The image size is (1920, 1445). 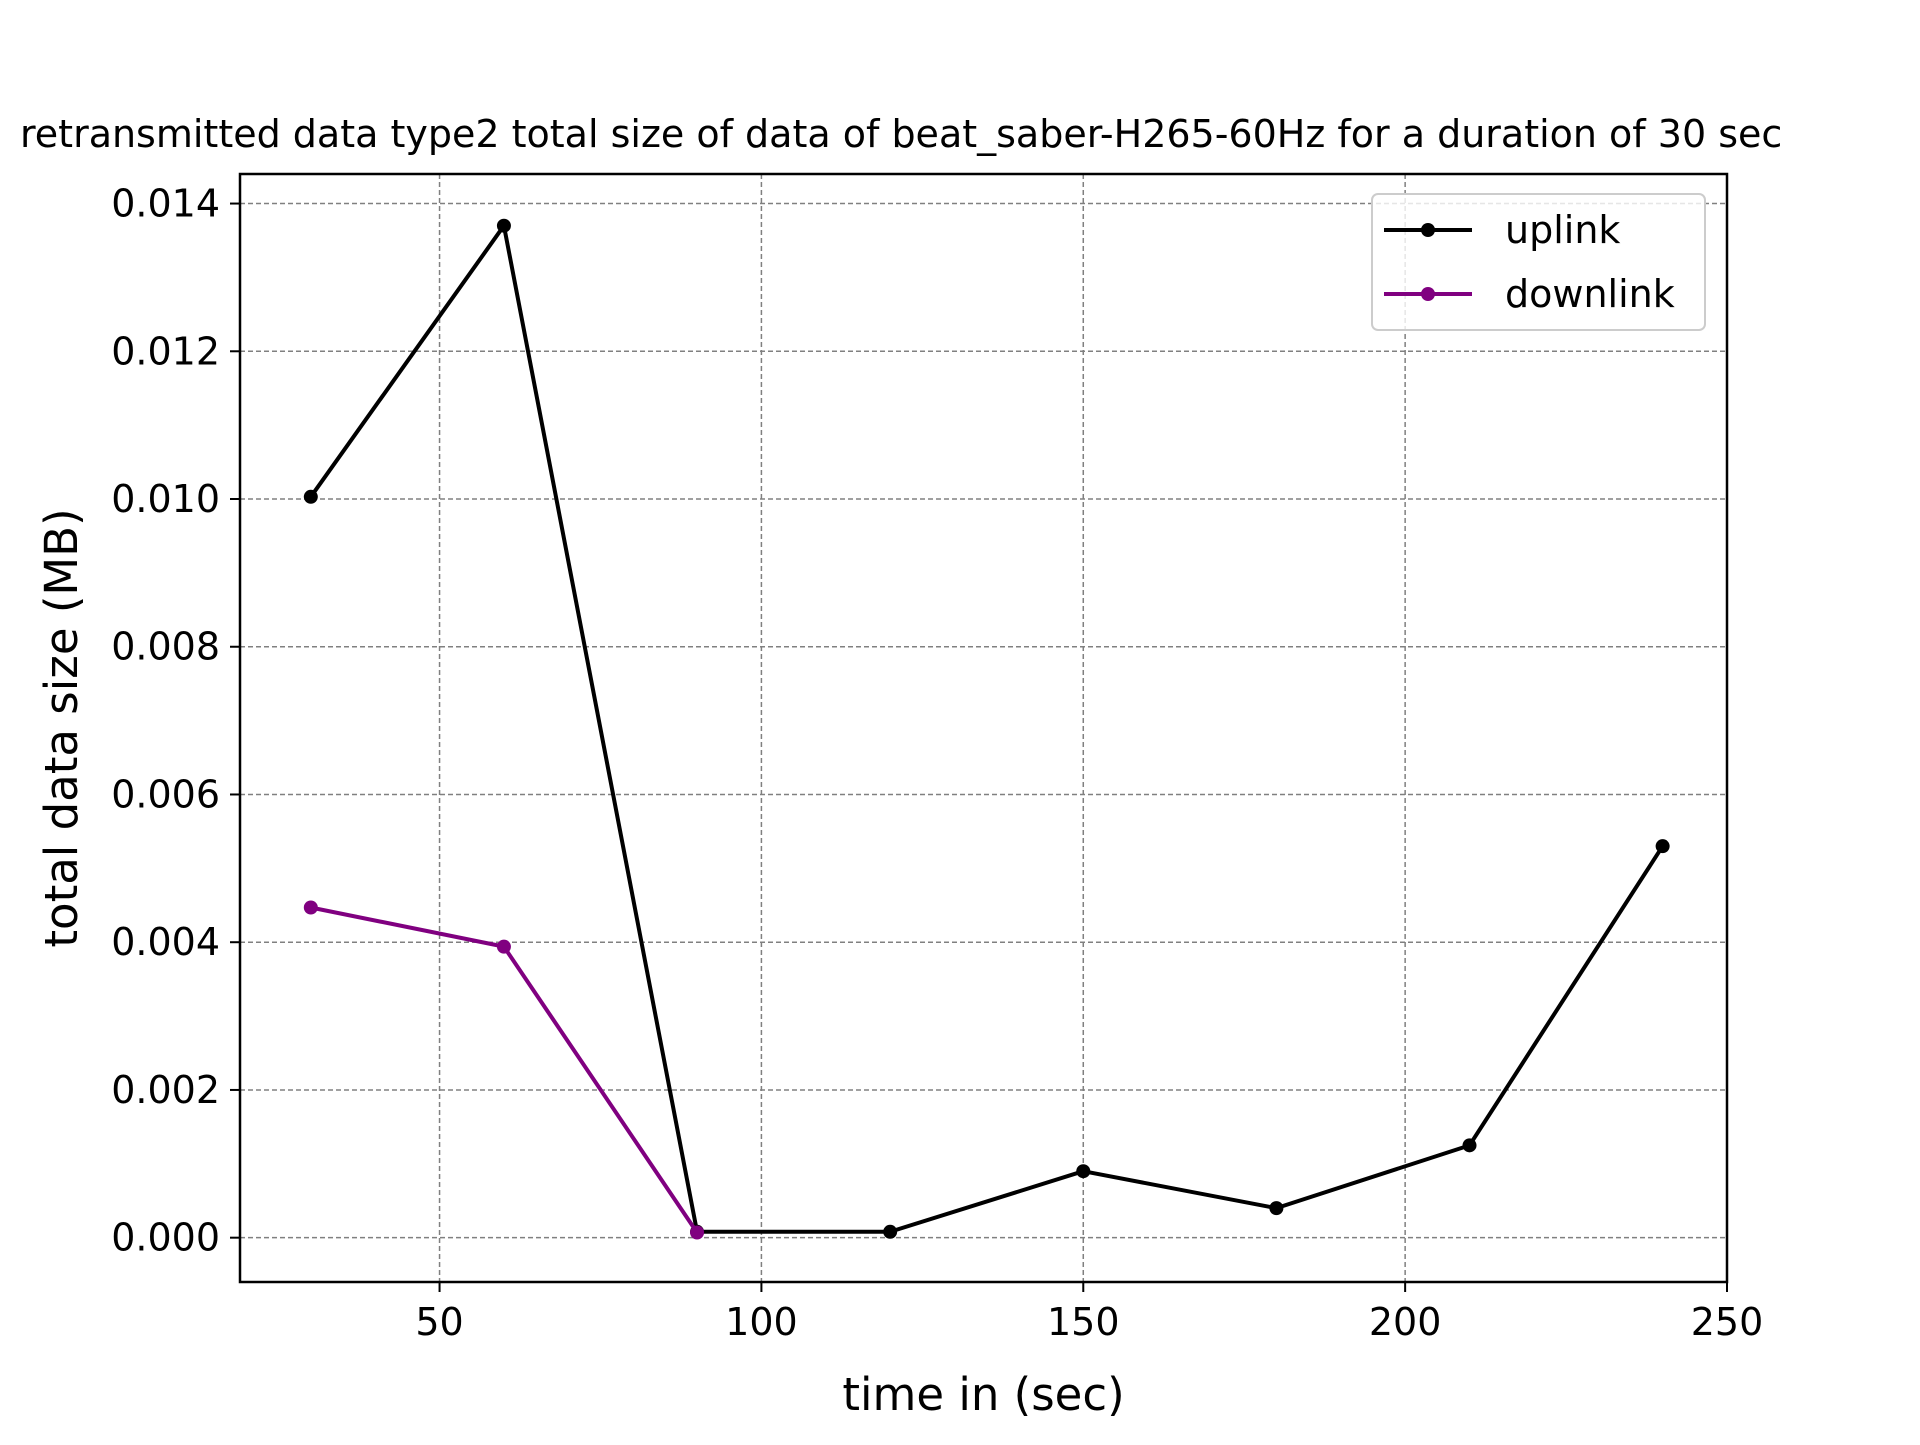 What do you see at coordinates (761, 1322) in the screenshot?
I see `x-tick-label: 100` at bounding box center [761, 1322].